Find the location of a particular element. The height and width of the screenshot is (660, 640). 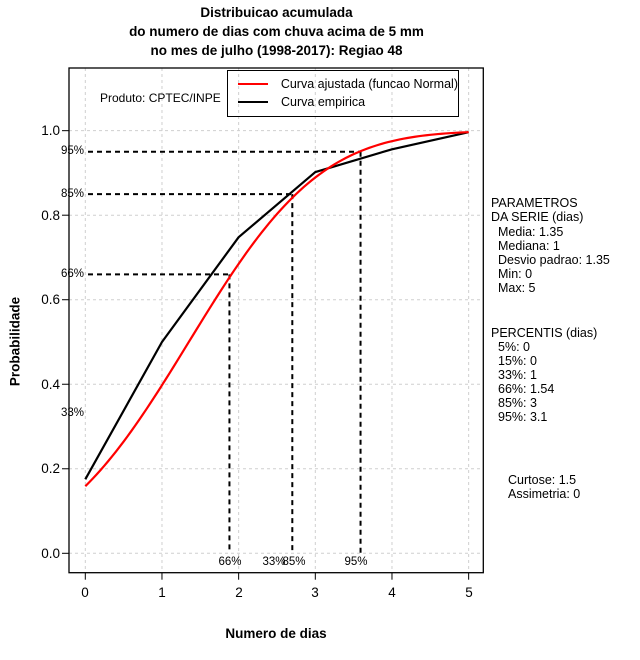

left-percent-33: 33% is located at coordinates (72, 413).